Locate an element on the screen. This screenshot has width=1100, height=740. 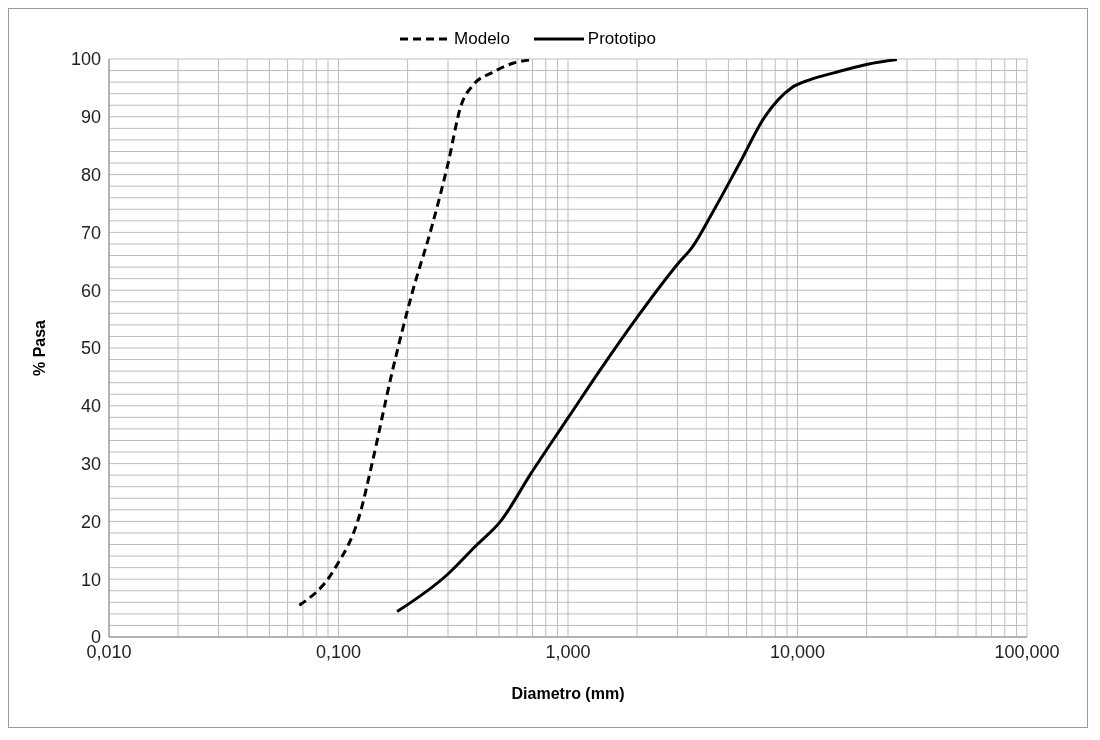
y-tick-label: 20 is located at coordinates (90, 521).